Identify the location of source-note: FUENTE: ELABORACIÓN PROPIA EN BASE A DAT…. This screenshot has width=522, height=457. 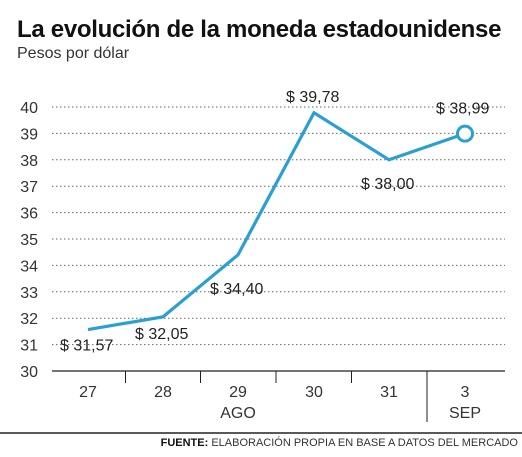
(339, 443).